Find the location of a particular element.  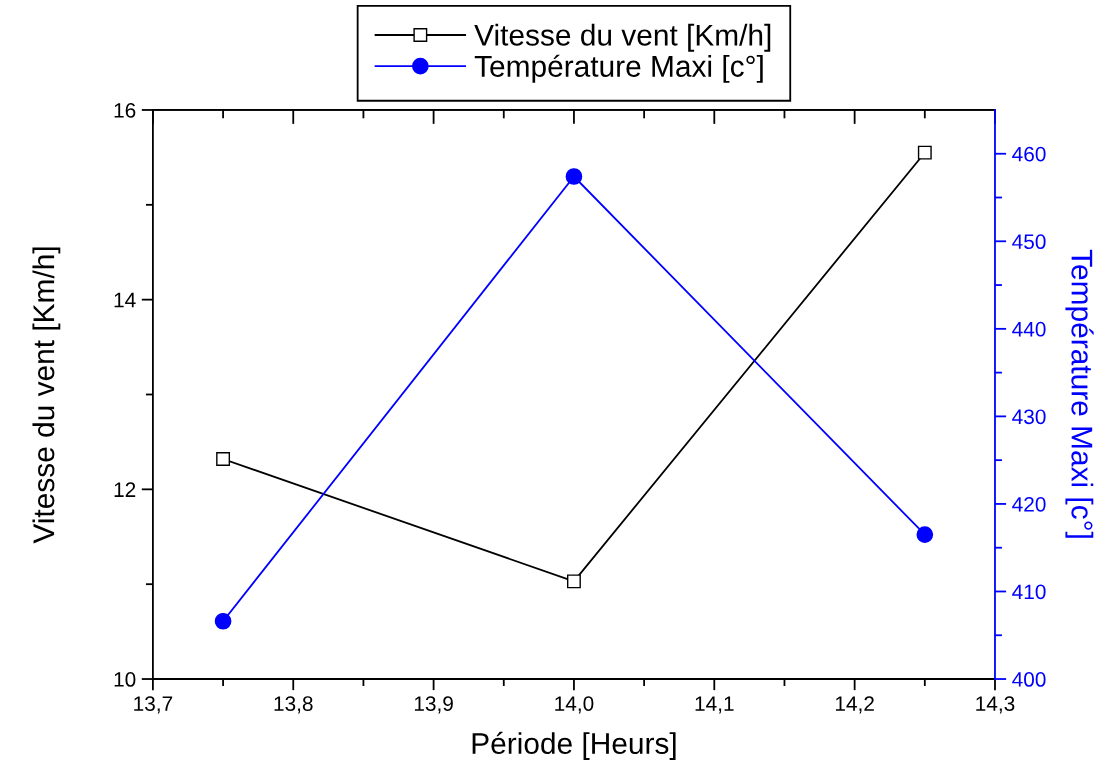

x-axis-title: Période [Heurs] is located at coordinates (574, 745).